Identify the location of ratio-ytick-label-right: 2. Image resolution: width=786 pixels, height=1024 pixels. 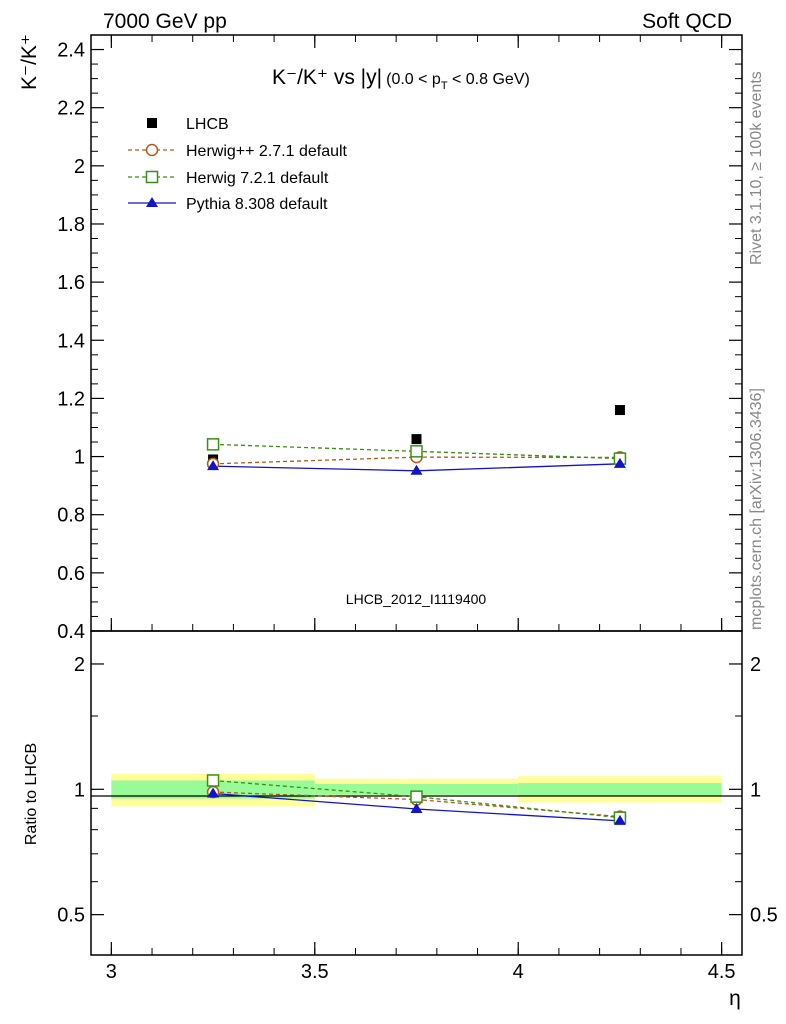
(755, 665).